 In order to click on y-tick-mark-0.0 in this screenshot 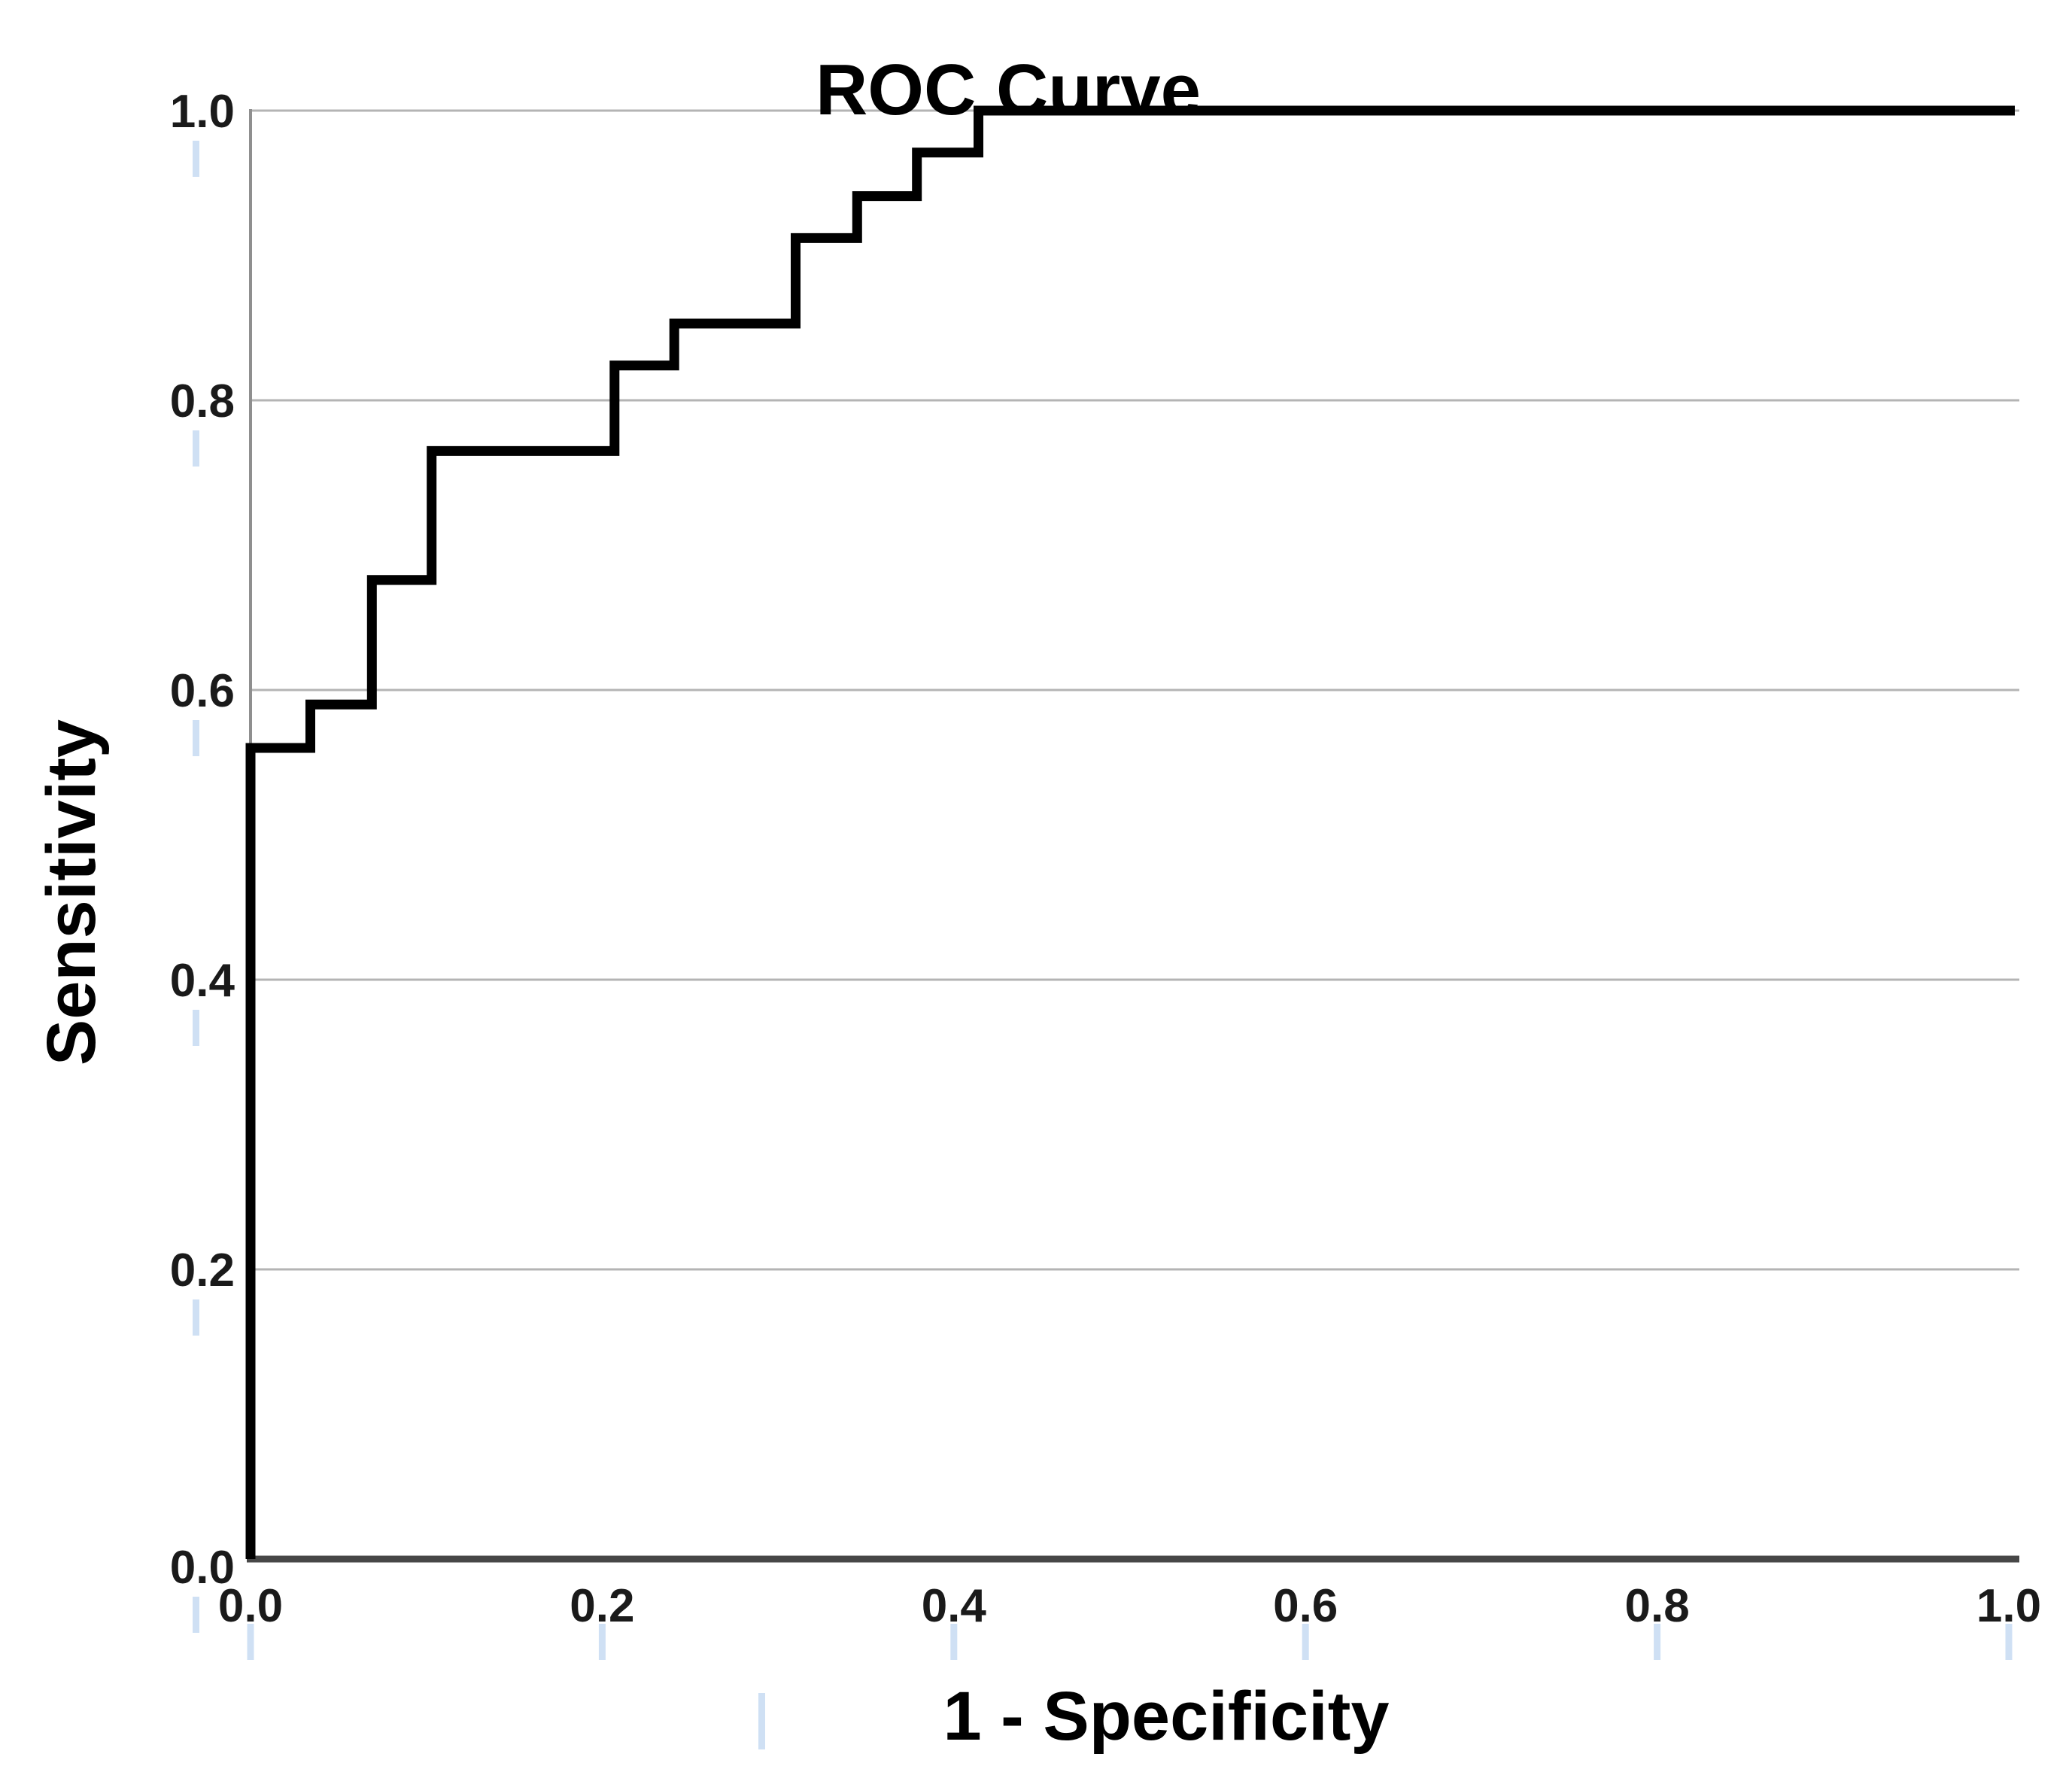, I will do `click(196, 1615)`.